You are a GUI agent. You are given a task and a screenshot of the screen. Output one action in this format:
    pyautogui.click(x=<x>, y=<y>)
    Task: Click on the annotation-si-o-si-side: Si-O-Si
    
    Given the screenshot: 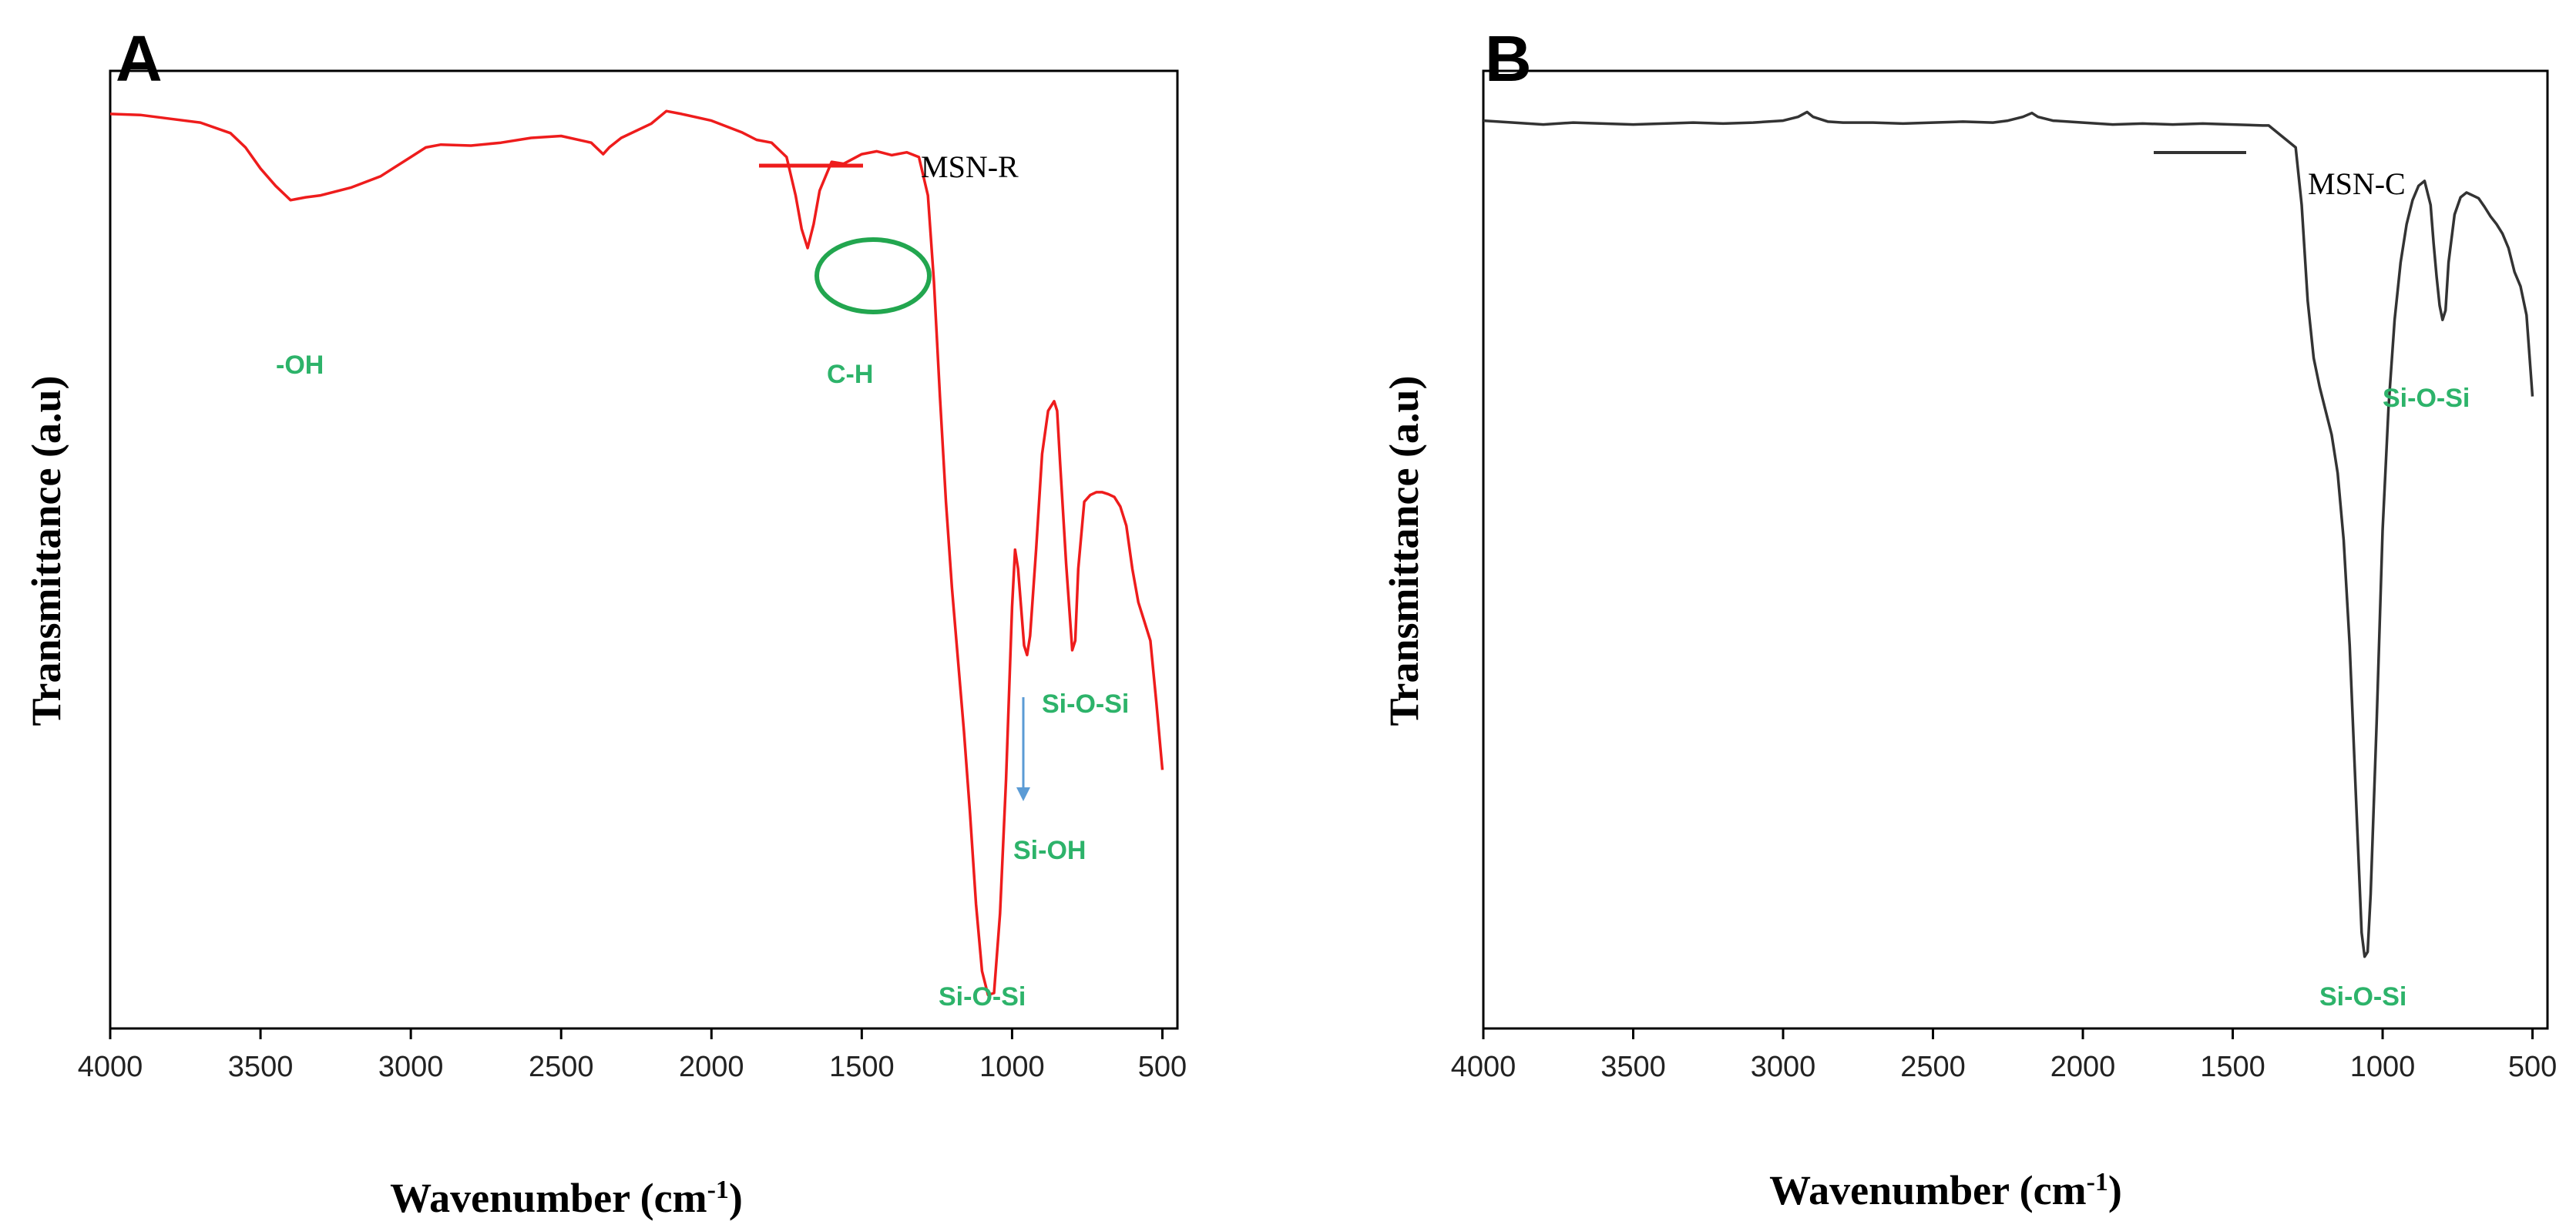 What is the action you would take?
    pyautogui.click(x=1085, y=704)
    